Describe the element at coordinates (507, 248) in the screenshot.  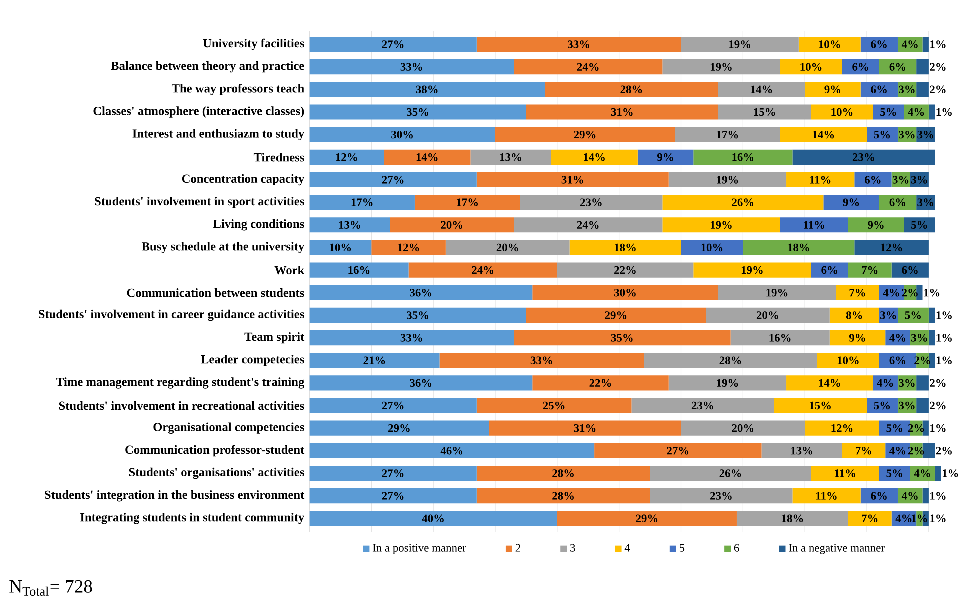
I see `data-label: 20%` at that location.